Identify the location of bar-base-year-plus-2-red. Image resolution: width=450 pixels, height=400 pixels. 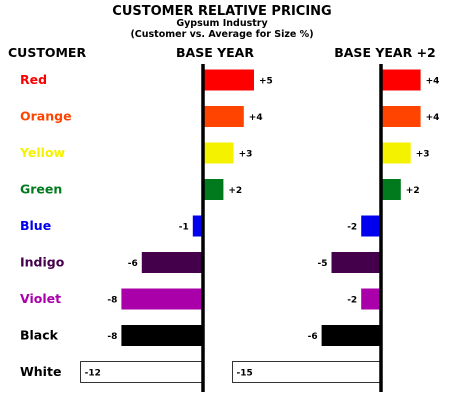
(401, 80).